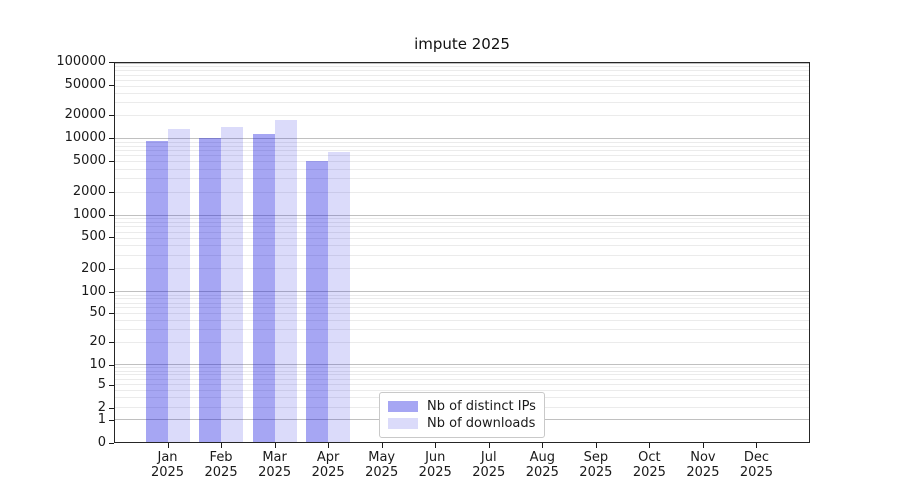 The width and height of the screenshot is (900, 500). Describe the element at coordinates (101, 419) in the screenshot. I see `y-tick-label-1: 1` at that location.